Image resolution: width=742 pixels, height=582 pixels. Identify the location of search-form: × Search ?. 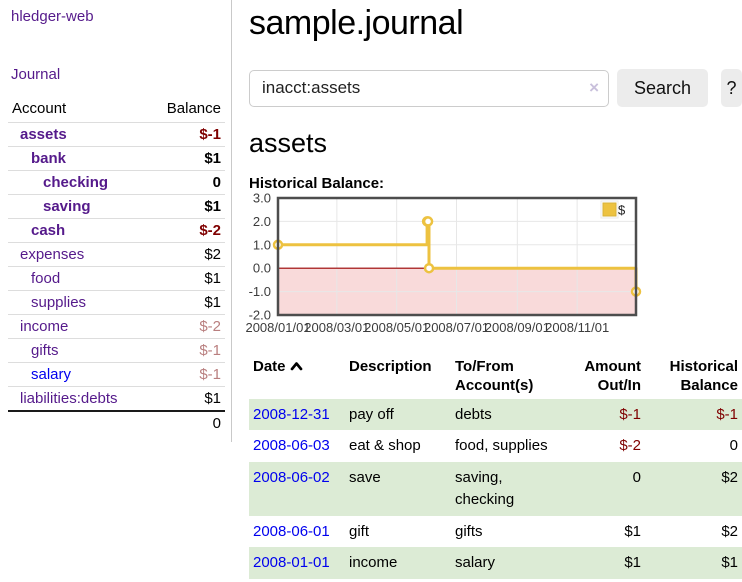
(495, 88).